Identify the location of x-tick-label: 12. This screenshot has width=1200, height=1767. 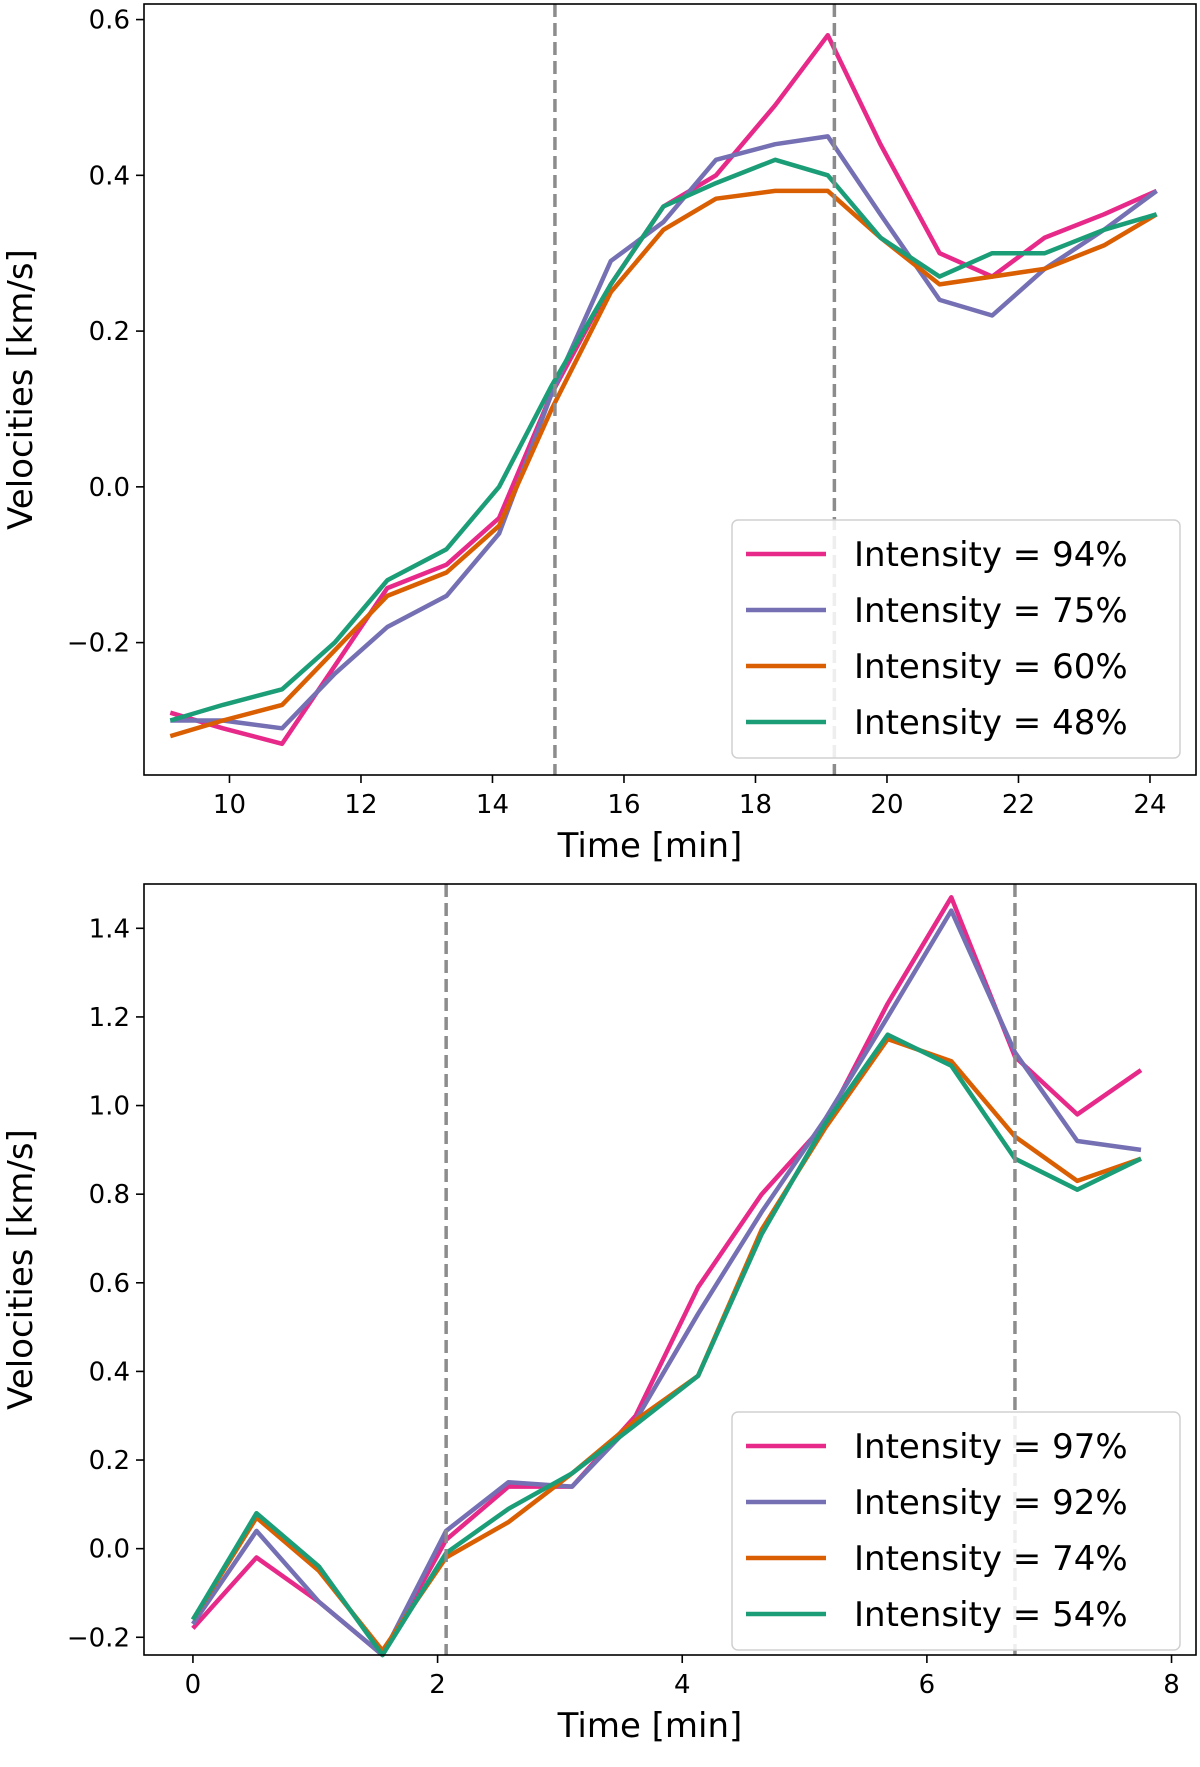
(360, 805).